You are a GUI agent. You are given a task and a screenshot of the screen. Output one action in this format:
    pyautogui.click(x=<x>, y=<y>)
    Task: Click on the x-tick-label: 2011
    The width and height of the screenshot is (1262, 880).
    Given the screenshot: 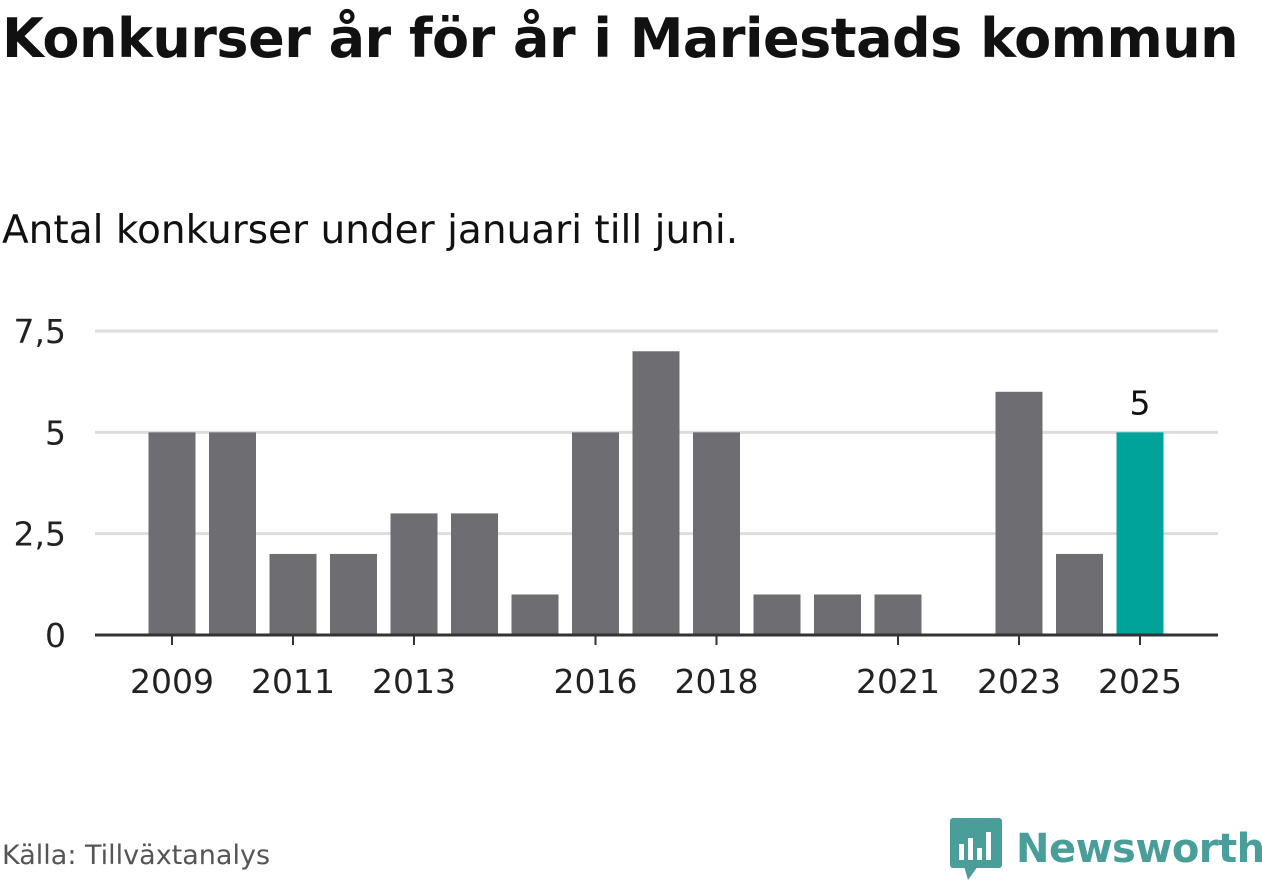 What is the action you would take?
    pyautogui.click(x=293, y=681)
    